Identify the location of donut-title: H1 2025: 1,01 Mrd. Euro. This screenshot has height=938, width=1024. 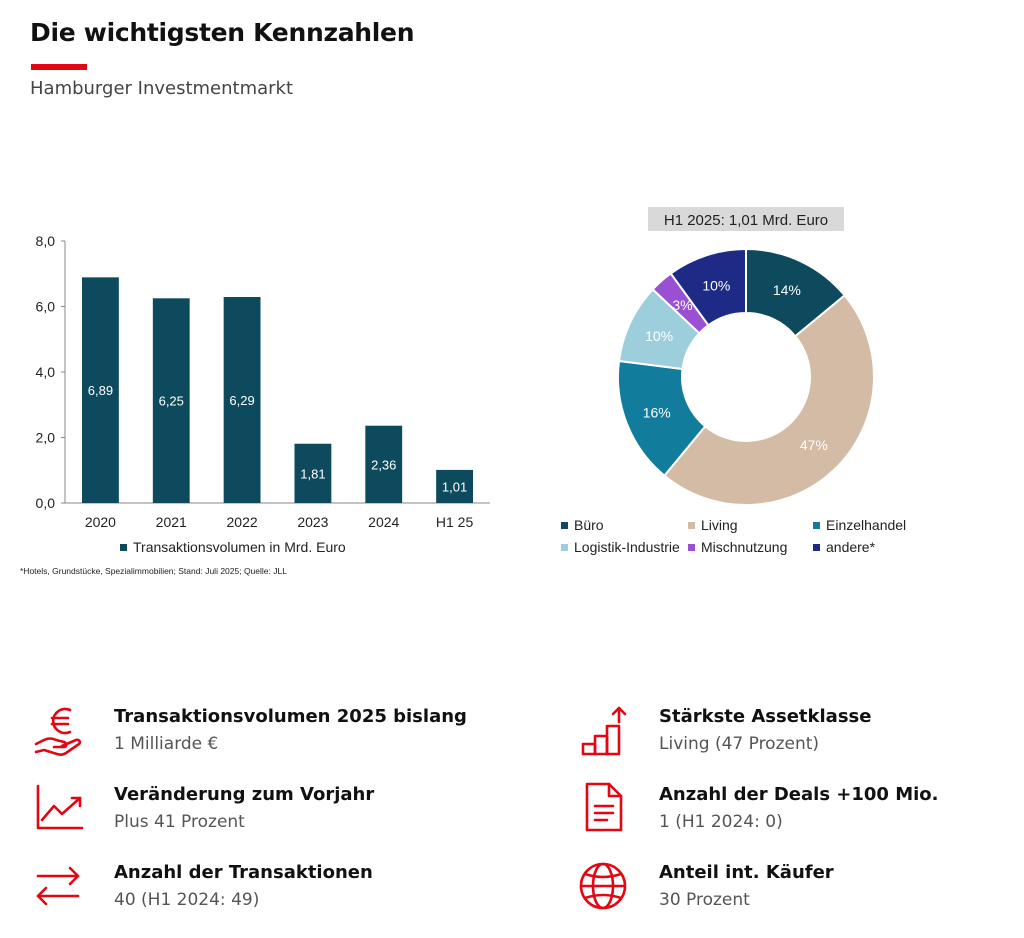
(746, 220).